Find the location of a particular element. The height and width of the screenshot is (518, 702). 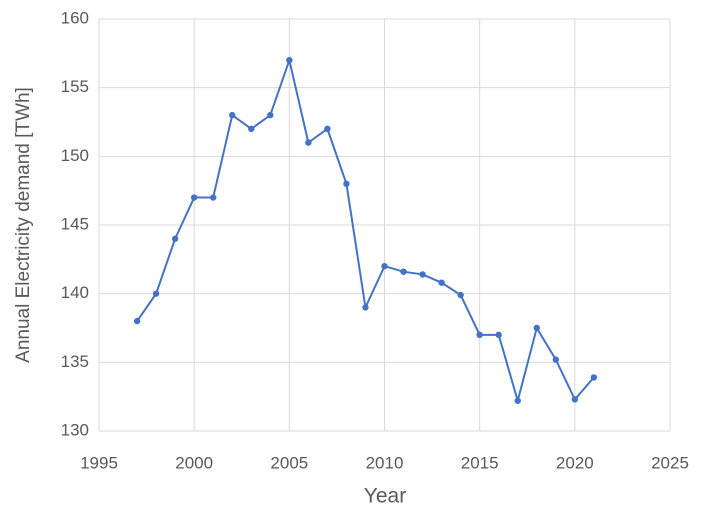

x-tick-label: 2015 is located at coordinates (480, 462).